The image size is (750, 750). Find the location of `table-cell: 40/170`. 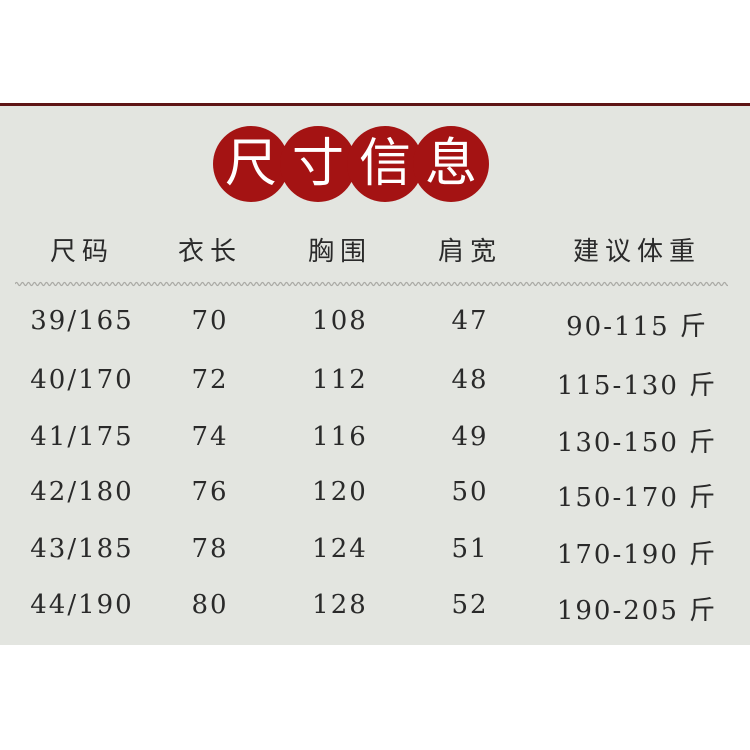

table-cell: 40/170 is located at coordinates (82, 380).